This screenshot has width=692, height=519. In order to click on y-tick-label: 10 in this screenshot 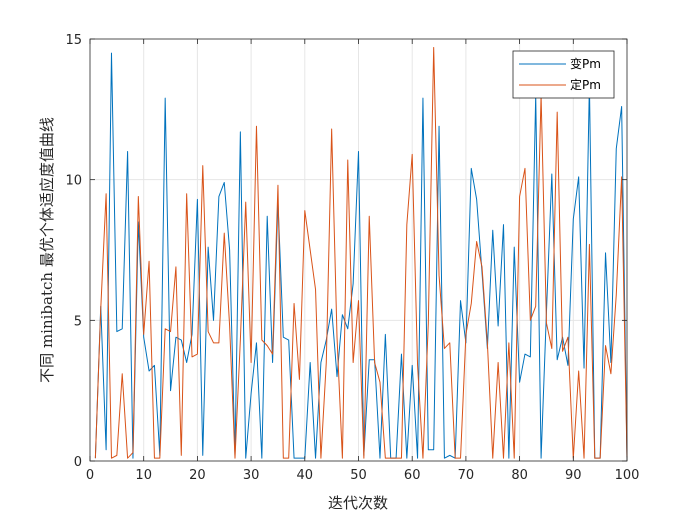, I will do `click(73, 181)`.